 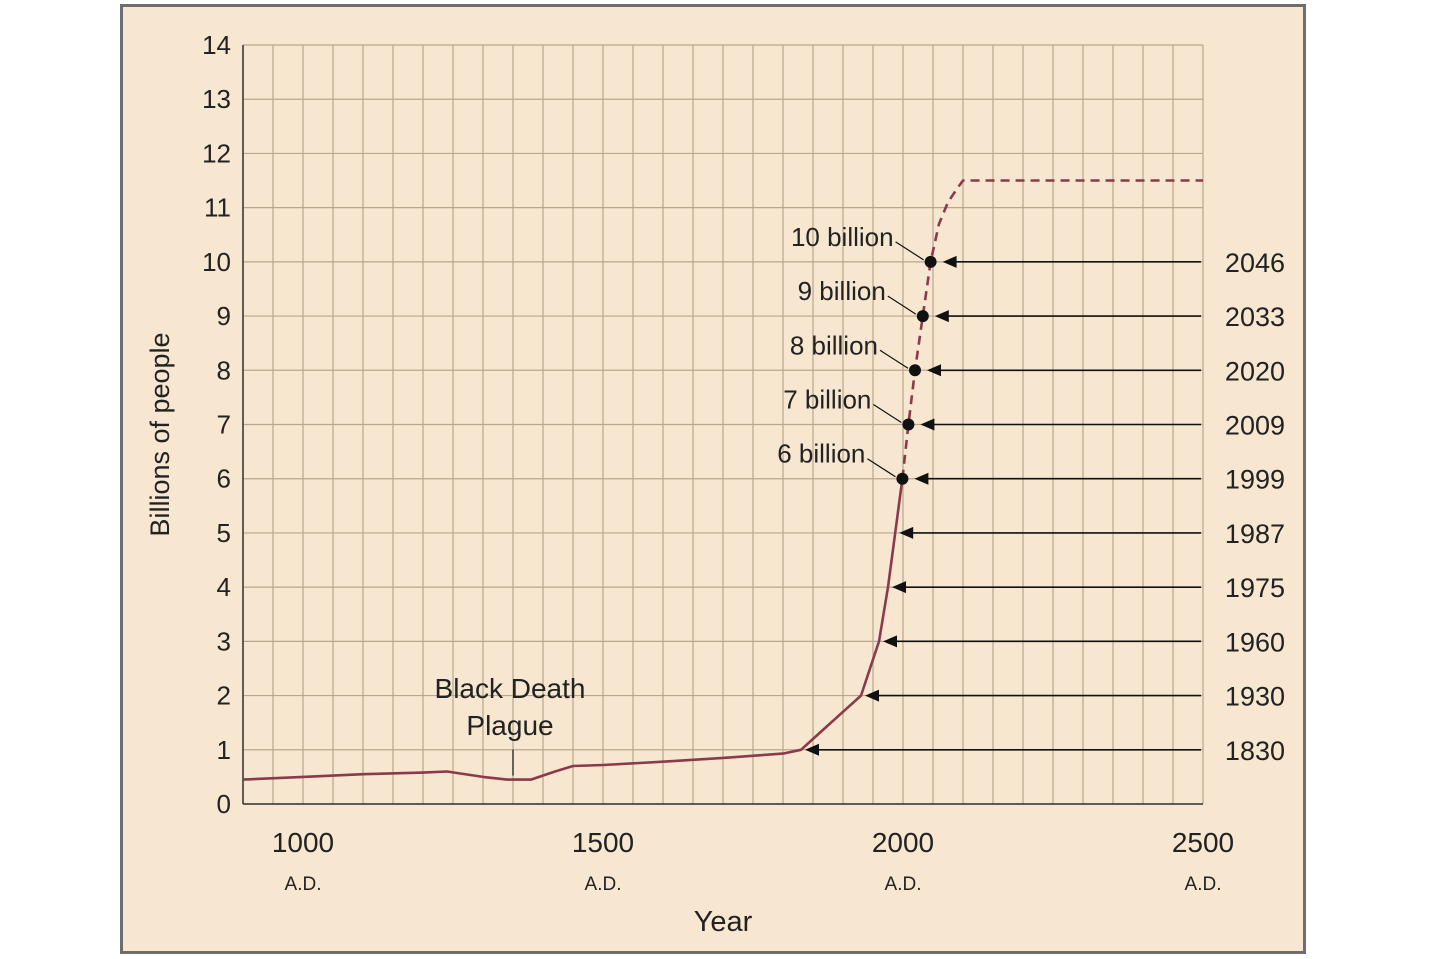 I want to click on y-tick-label: 3, so click(x=224, y=641).